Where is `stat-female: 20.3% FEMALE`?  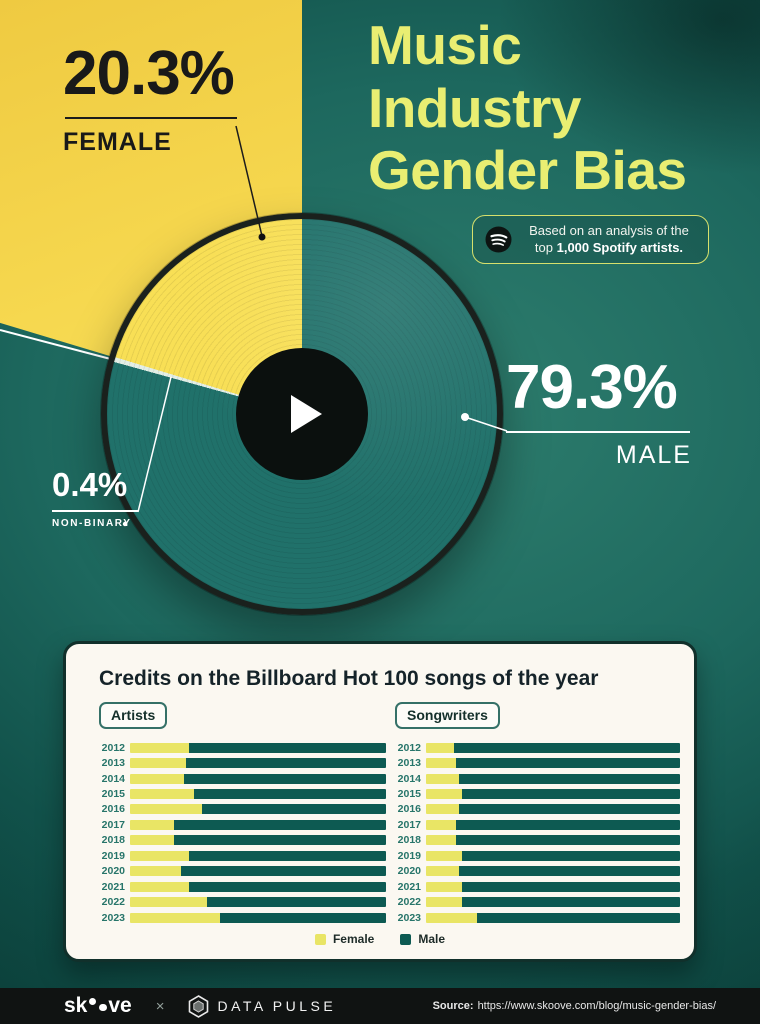 stat-female: 20.3% FEMALE is located at coordinates (150, 97).